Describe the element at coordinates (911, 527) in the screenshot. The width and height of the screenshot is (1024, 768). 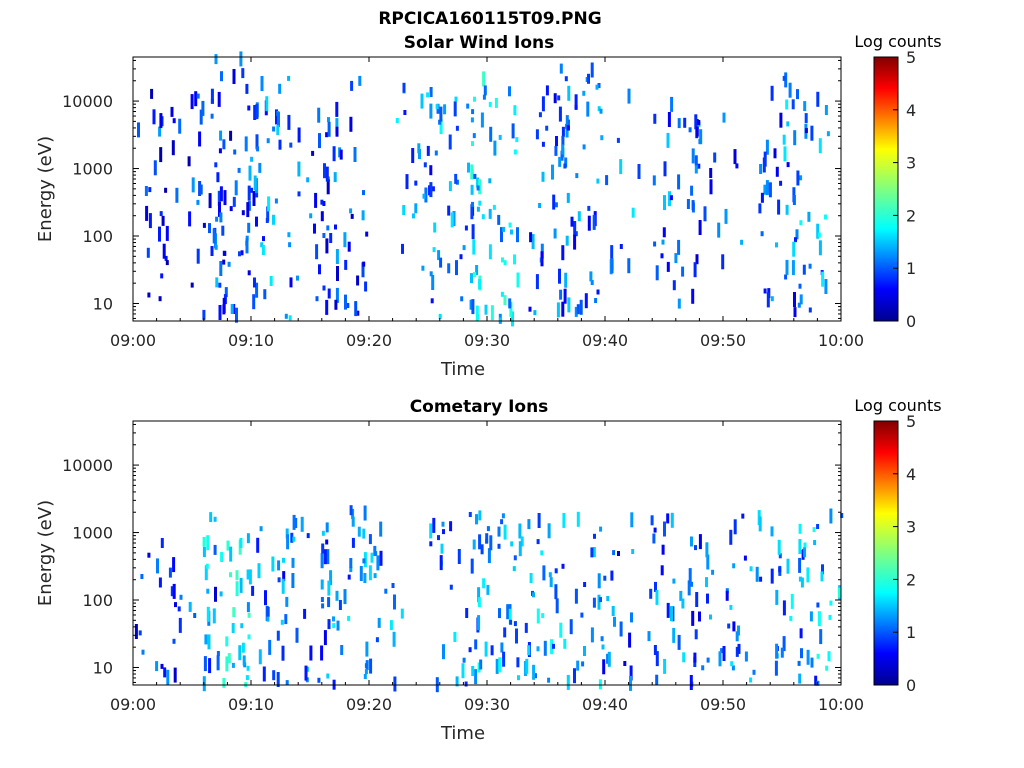
I see `colorbar-tick-label: 3` at that location.